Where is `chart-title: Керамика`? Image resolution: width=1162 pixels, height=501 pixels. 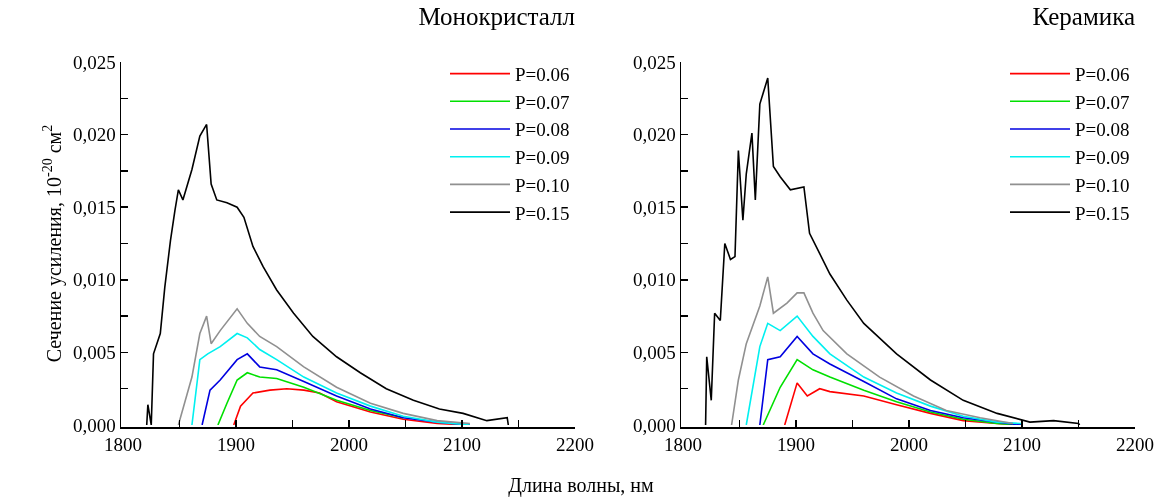 chart-title: Керамика is located at coordinates (1083, 17).